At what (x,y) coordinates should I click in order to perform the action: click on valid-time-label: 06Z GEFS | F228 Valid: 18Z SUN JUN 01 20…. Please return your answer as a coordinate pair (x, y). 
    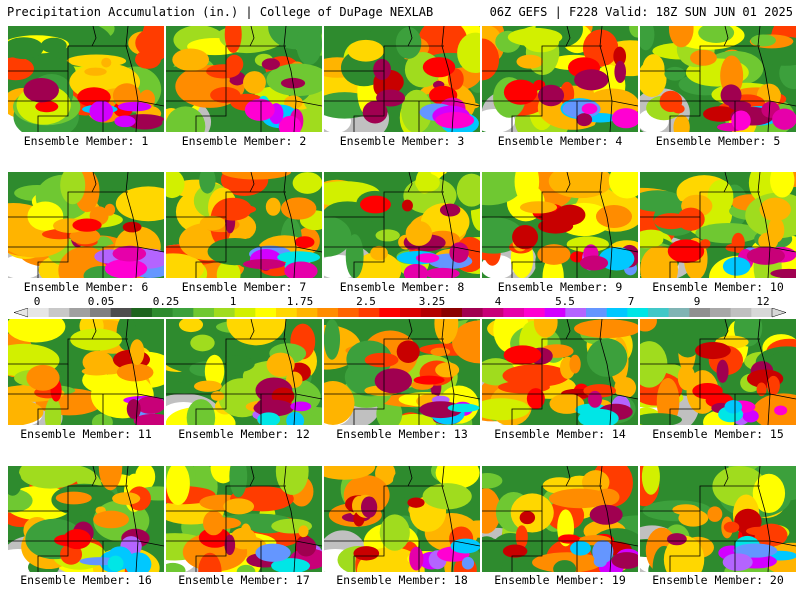
    Looking at the image, I should click on (641, 12).